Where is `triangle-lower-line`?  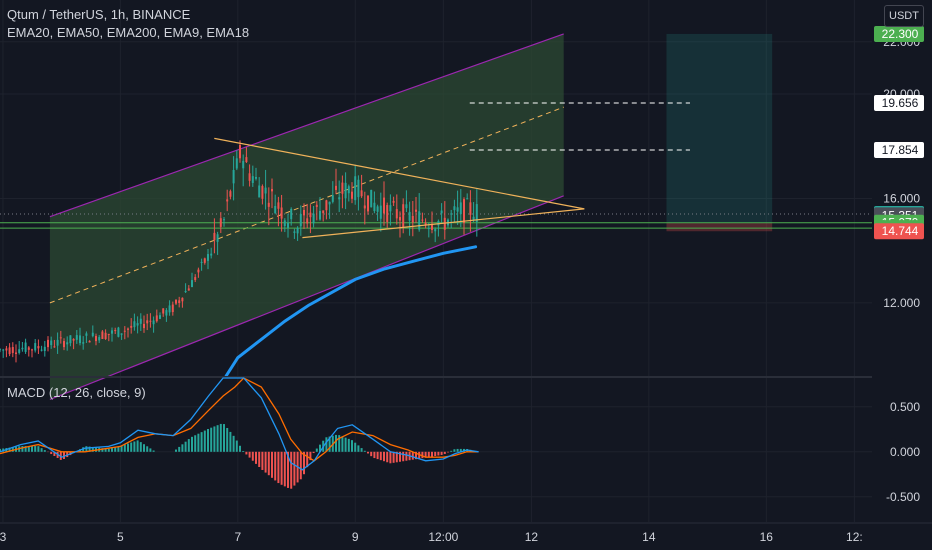 triangle-lower-line is located at coordinates (443, 223).